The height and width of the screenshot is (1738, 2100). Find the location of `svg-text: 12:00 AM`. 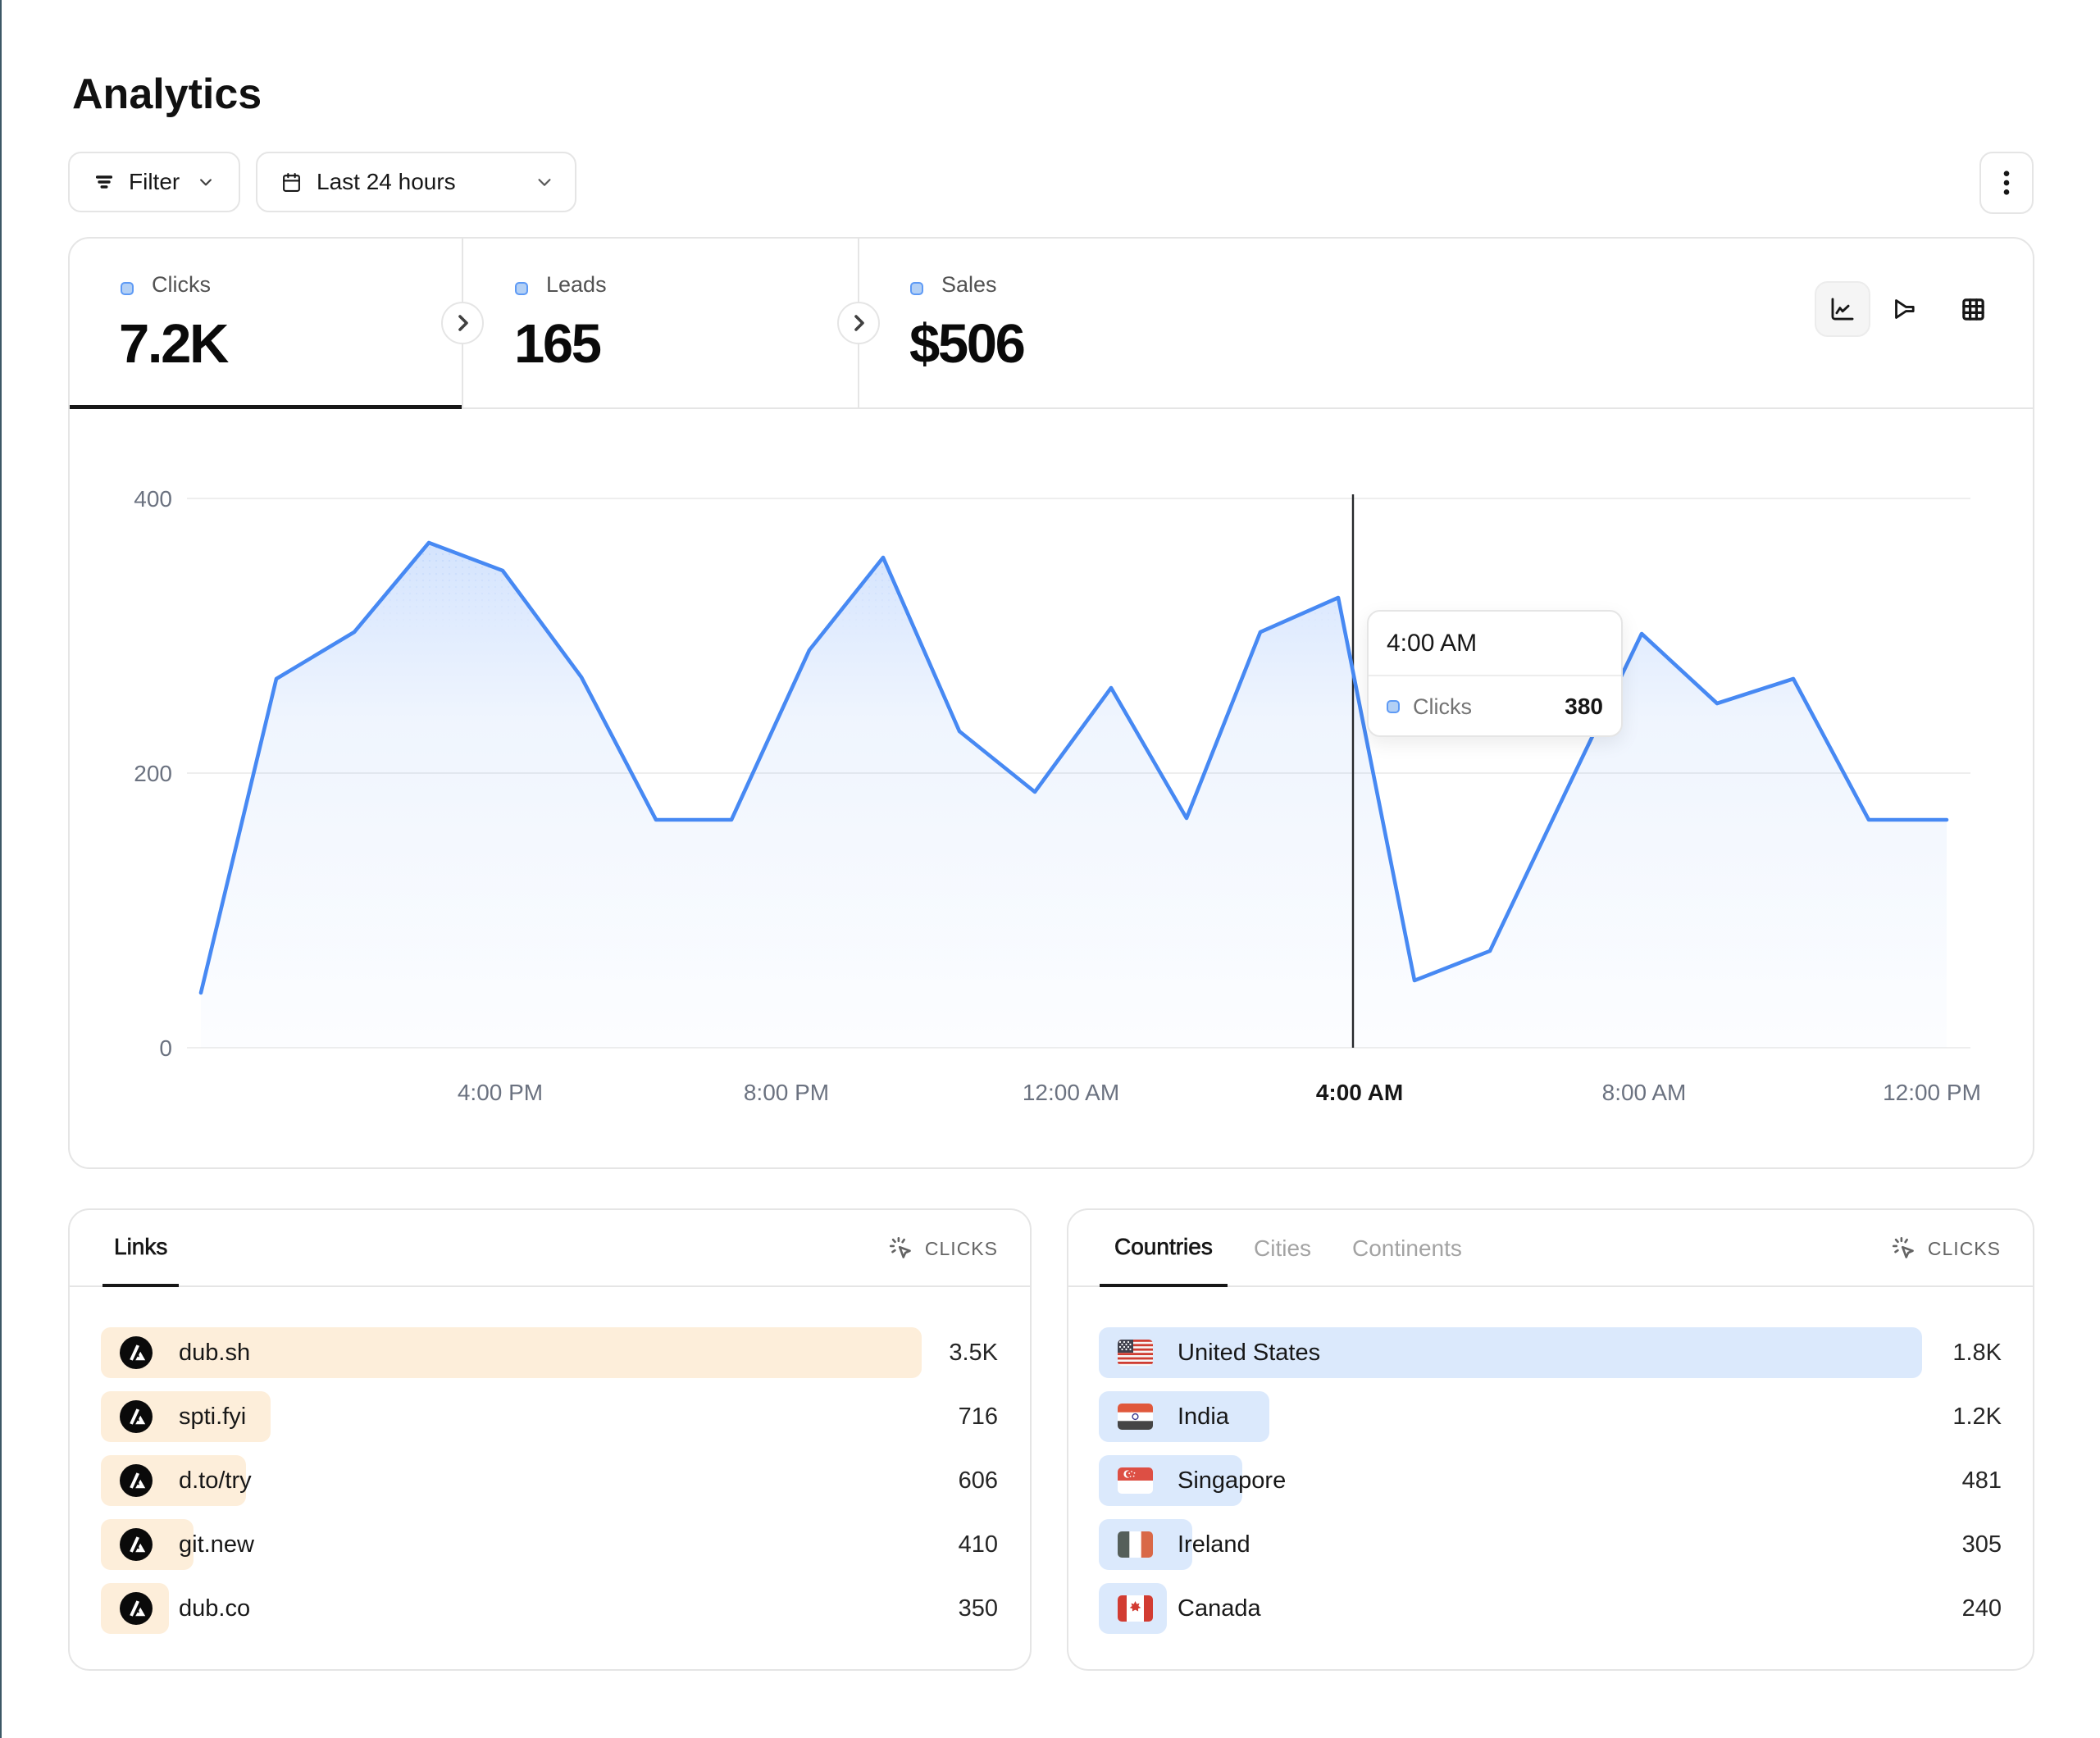

svg-text: 12:00 AM is located at coordinates (1071, 1092).